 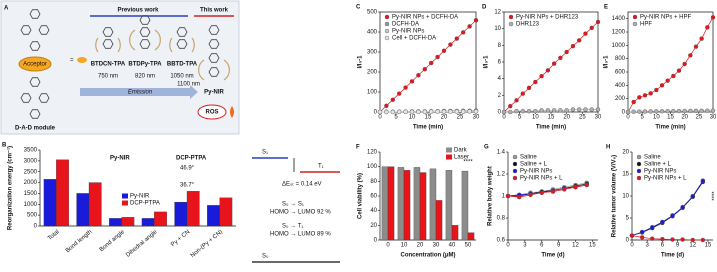 I want to click on y-tick-label: 400, so click(x=620, y=86).